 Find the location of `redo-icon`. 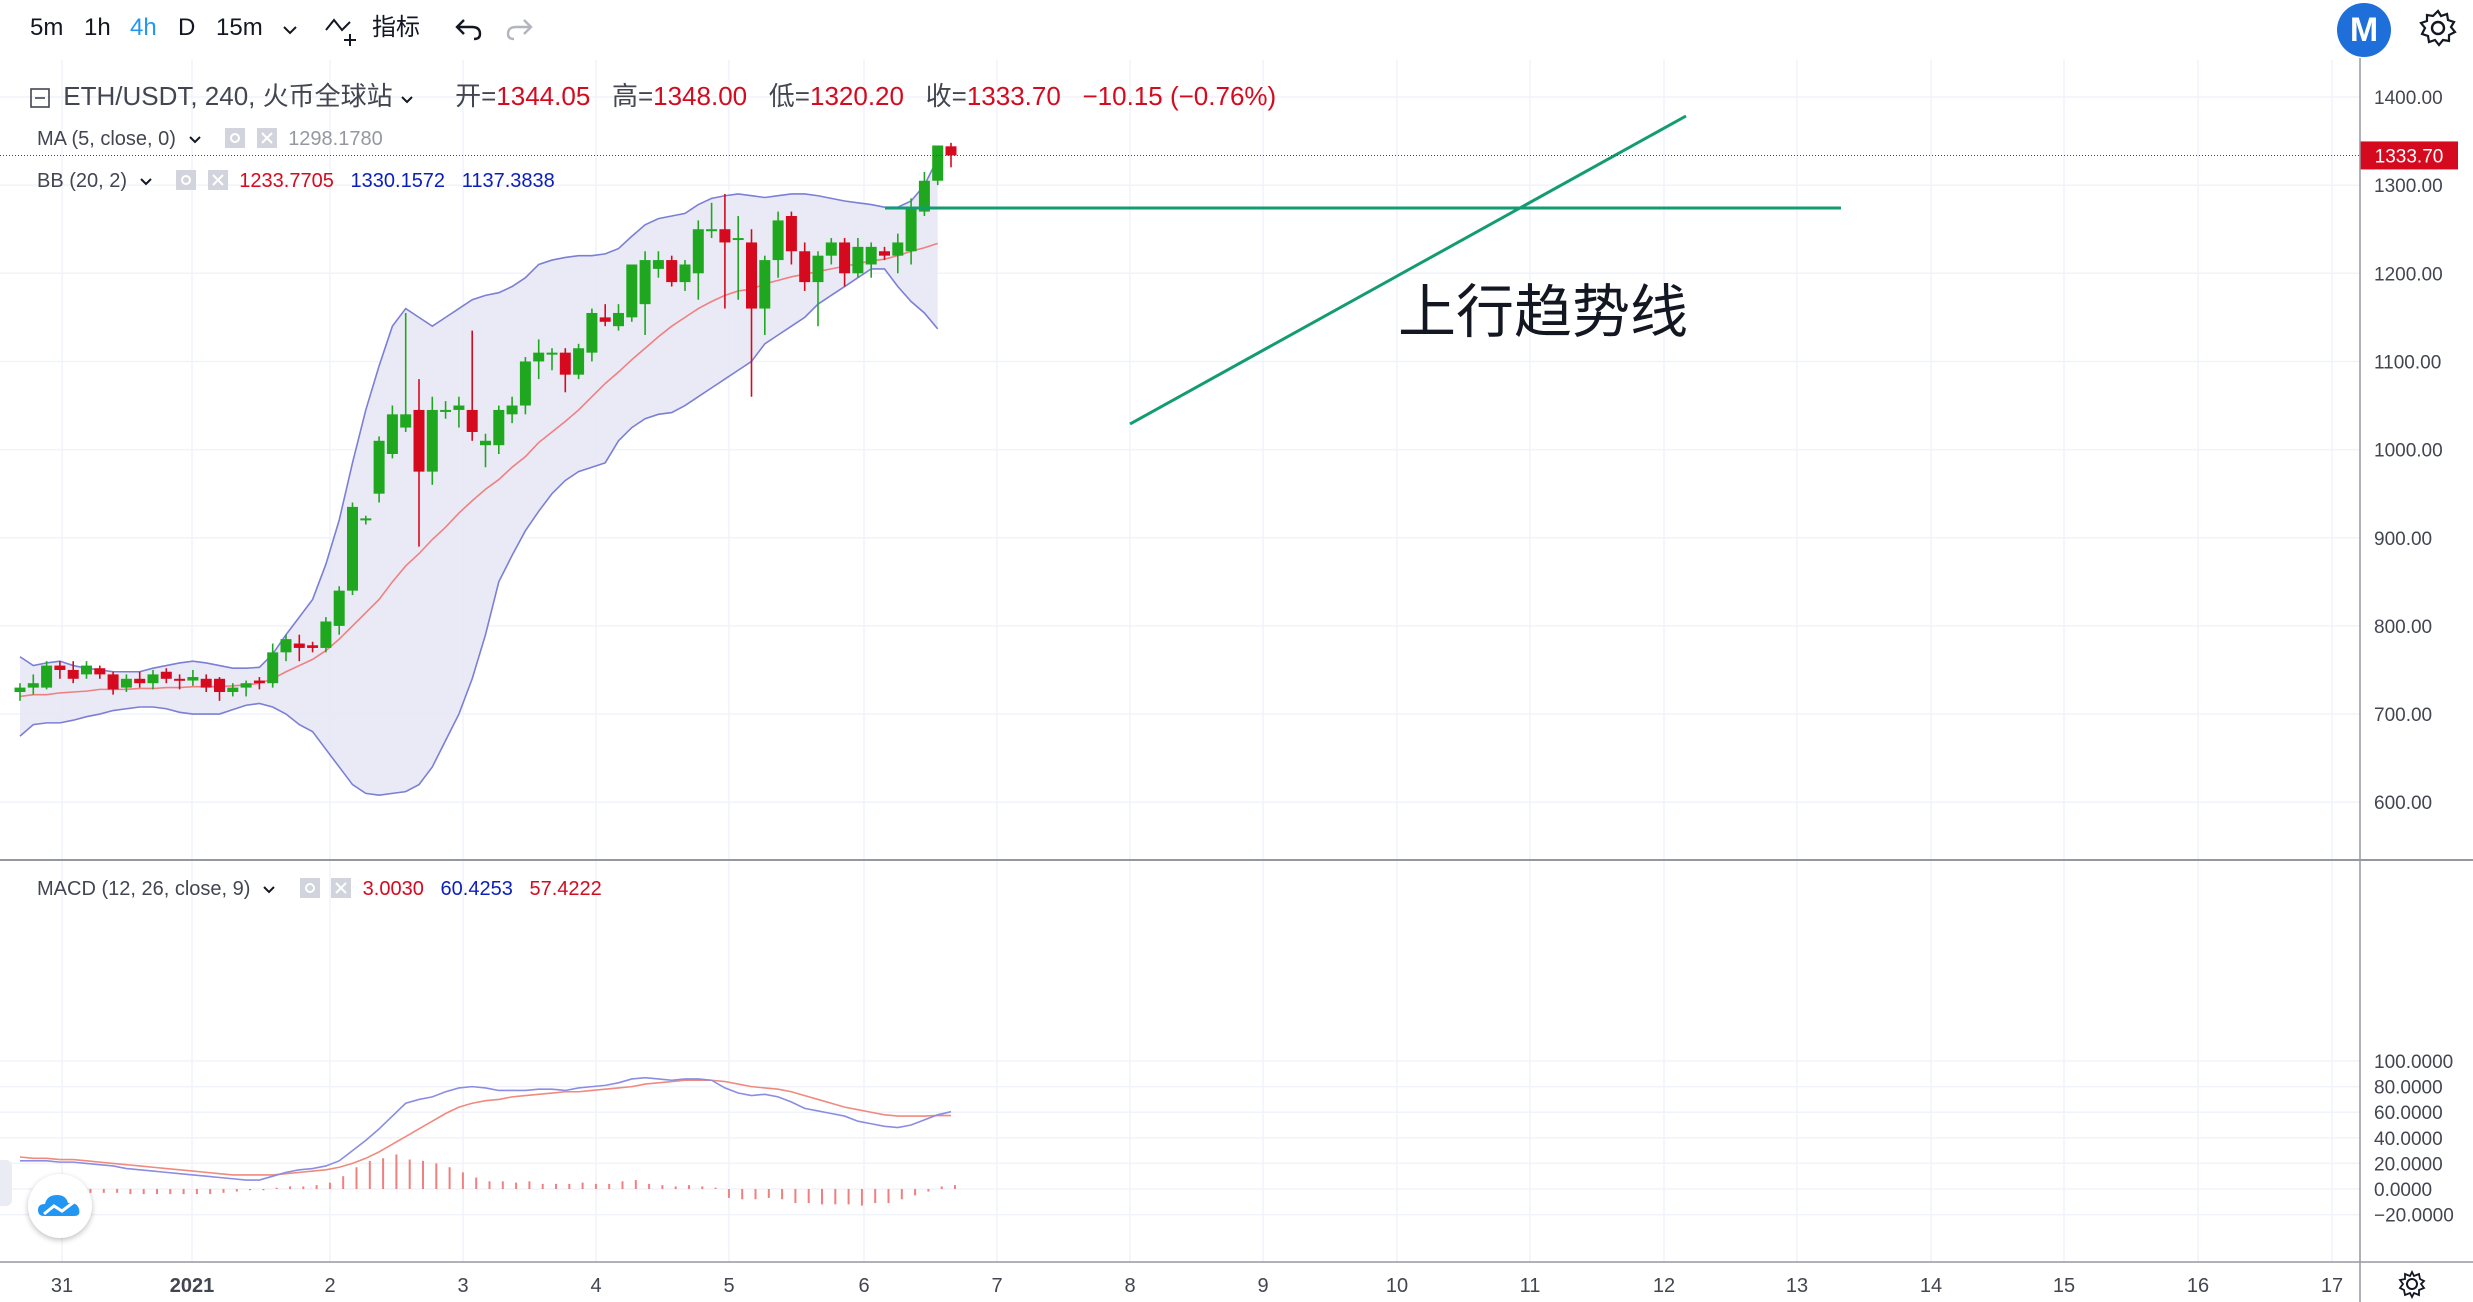

redo-icon is located at coordinates (519, 29).